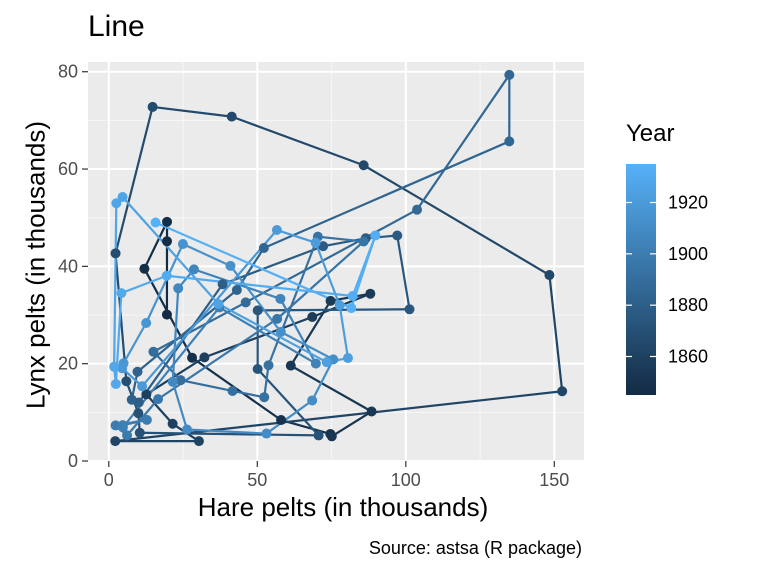 The height and width of the screenshot is (576, 768). What do you see at coordinates (667, 280) in the screenshot?
I see `legend-ticks: 1860 1880 1900 1920` at bounding box center [667, 280].